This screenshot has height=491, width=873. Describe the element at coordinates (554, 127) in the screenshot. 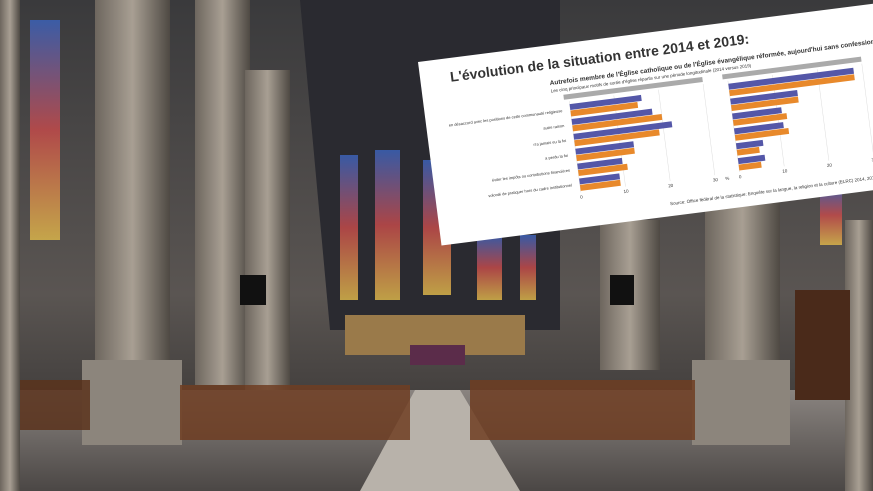

I see `category-label: autre raison` at that location.